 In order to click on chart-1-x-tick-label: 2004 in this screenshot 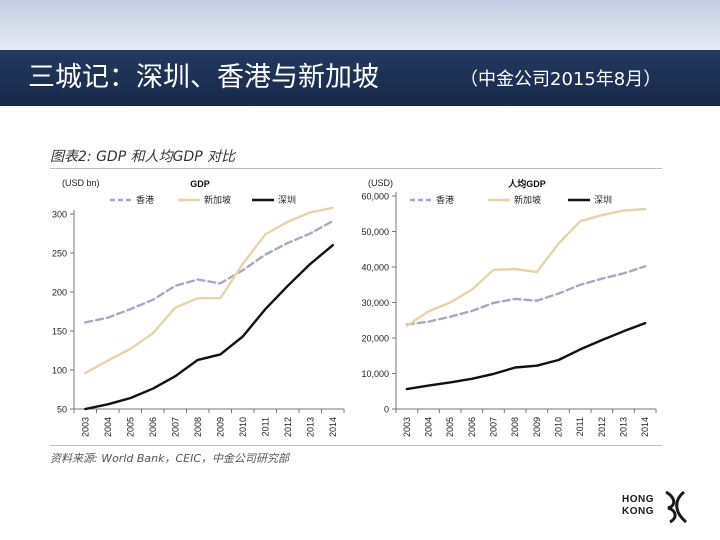, I will do `click(429, 427)`.